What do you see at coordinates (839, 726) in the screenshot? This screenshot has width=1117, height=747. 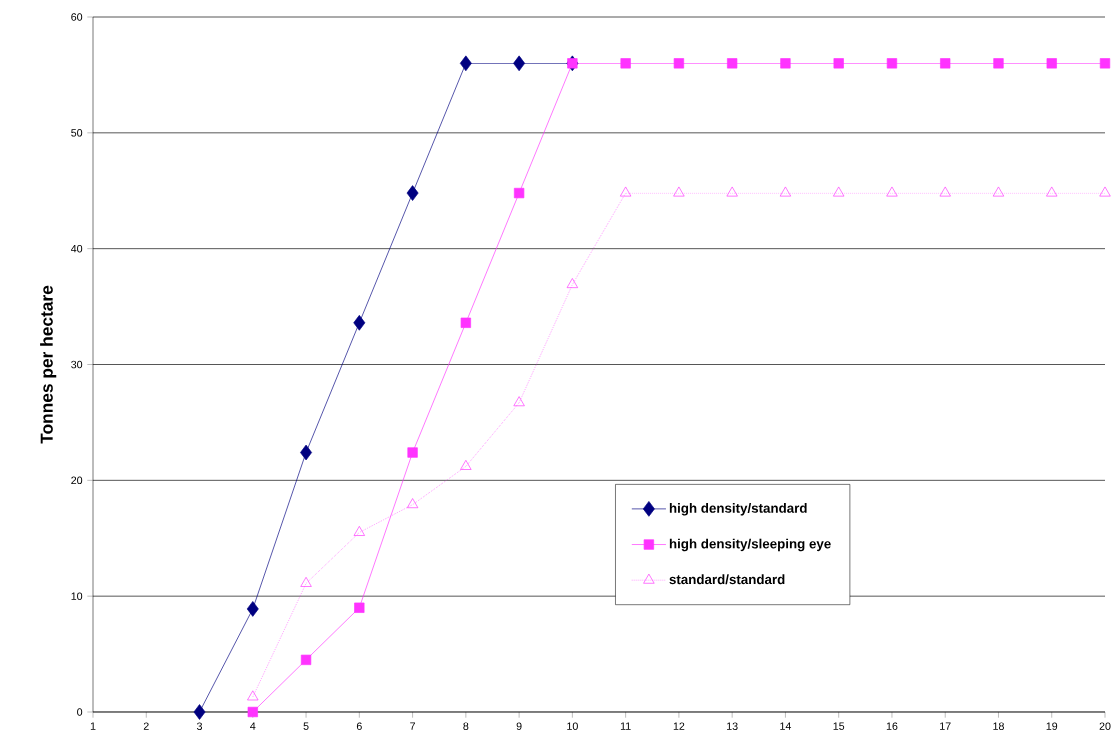 I see `x-tick-label: 15` at bounding box center [839, 726].